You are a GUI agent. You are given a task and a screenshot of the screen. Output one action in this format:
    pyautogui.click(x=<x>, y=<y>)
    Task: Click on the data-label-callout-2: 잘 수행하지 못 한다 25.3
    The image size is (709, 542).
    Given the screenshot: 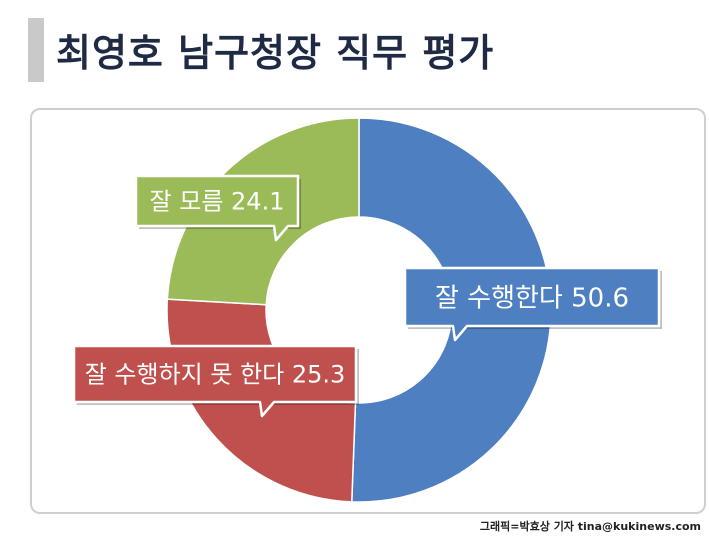 What is the action you would take?
    pyautogui.click(x=215, y=381)
    